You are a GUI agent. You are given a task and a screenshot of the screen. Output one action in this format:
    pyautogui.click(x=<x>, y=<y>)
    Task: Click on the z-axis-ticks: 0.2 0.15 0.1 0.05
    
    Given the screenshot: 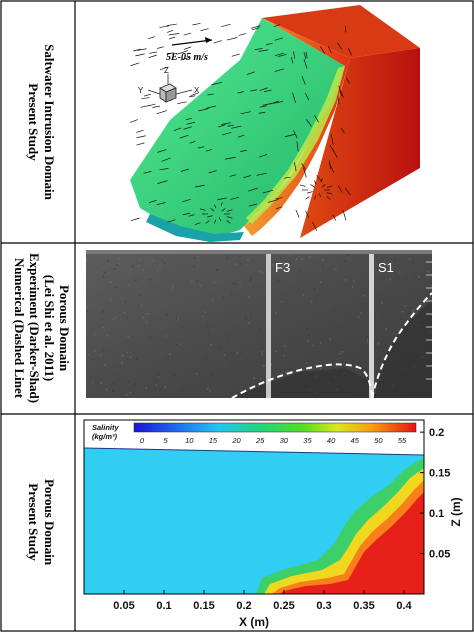 What is the action you would take?
    pyautogui.click(x=435, y=494)
    